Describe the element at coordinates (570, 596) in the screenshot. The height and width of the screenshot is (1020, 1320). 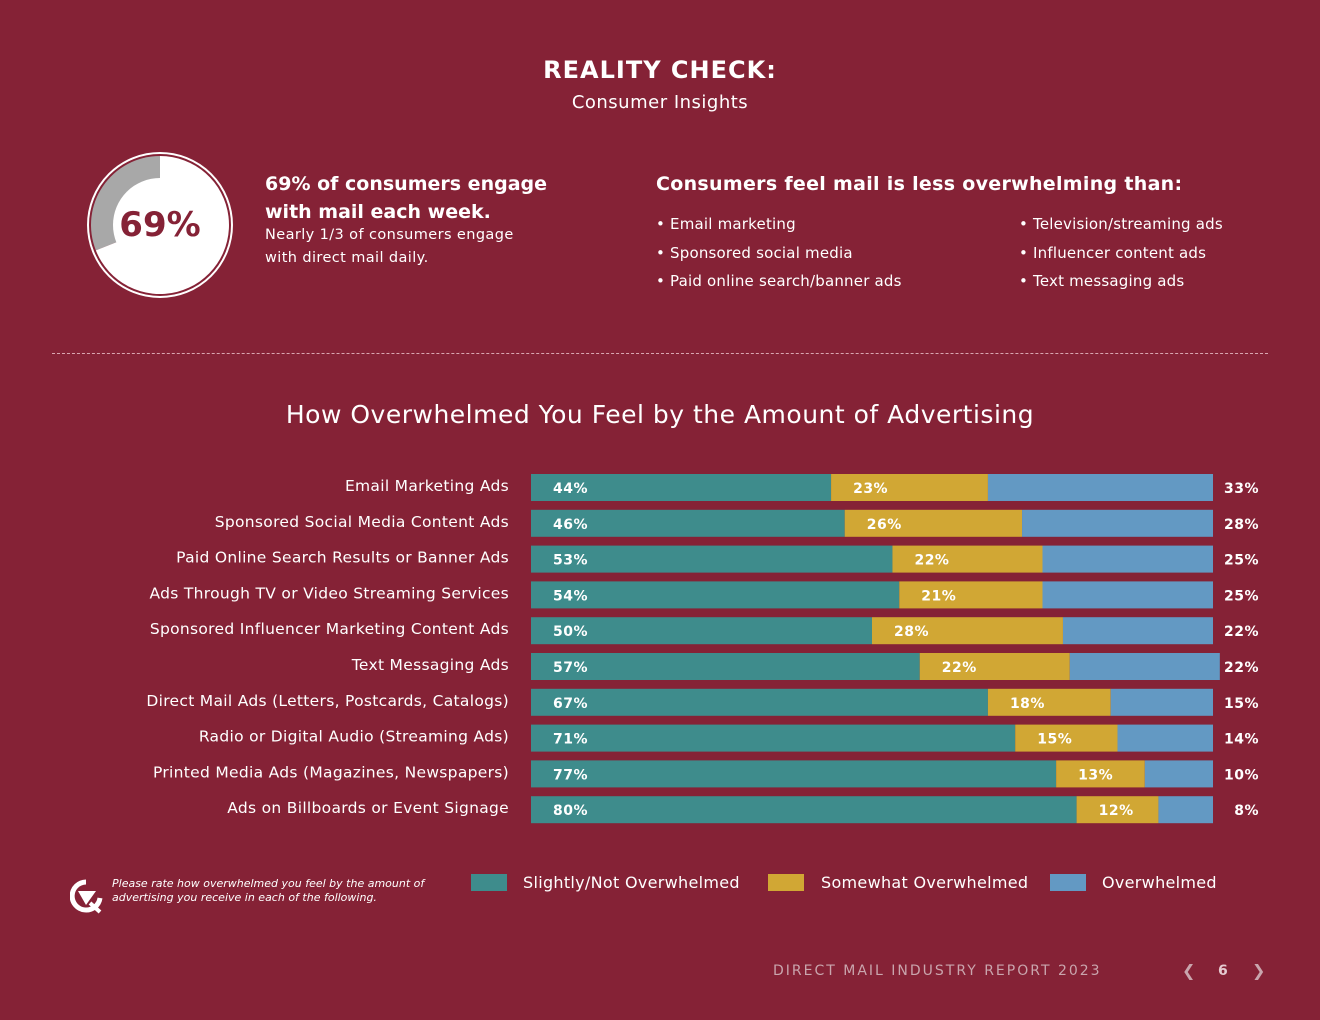
I see `data-label: 54%` at that location.